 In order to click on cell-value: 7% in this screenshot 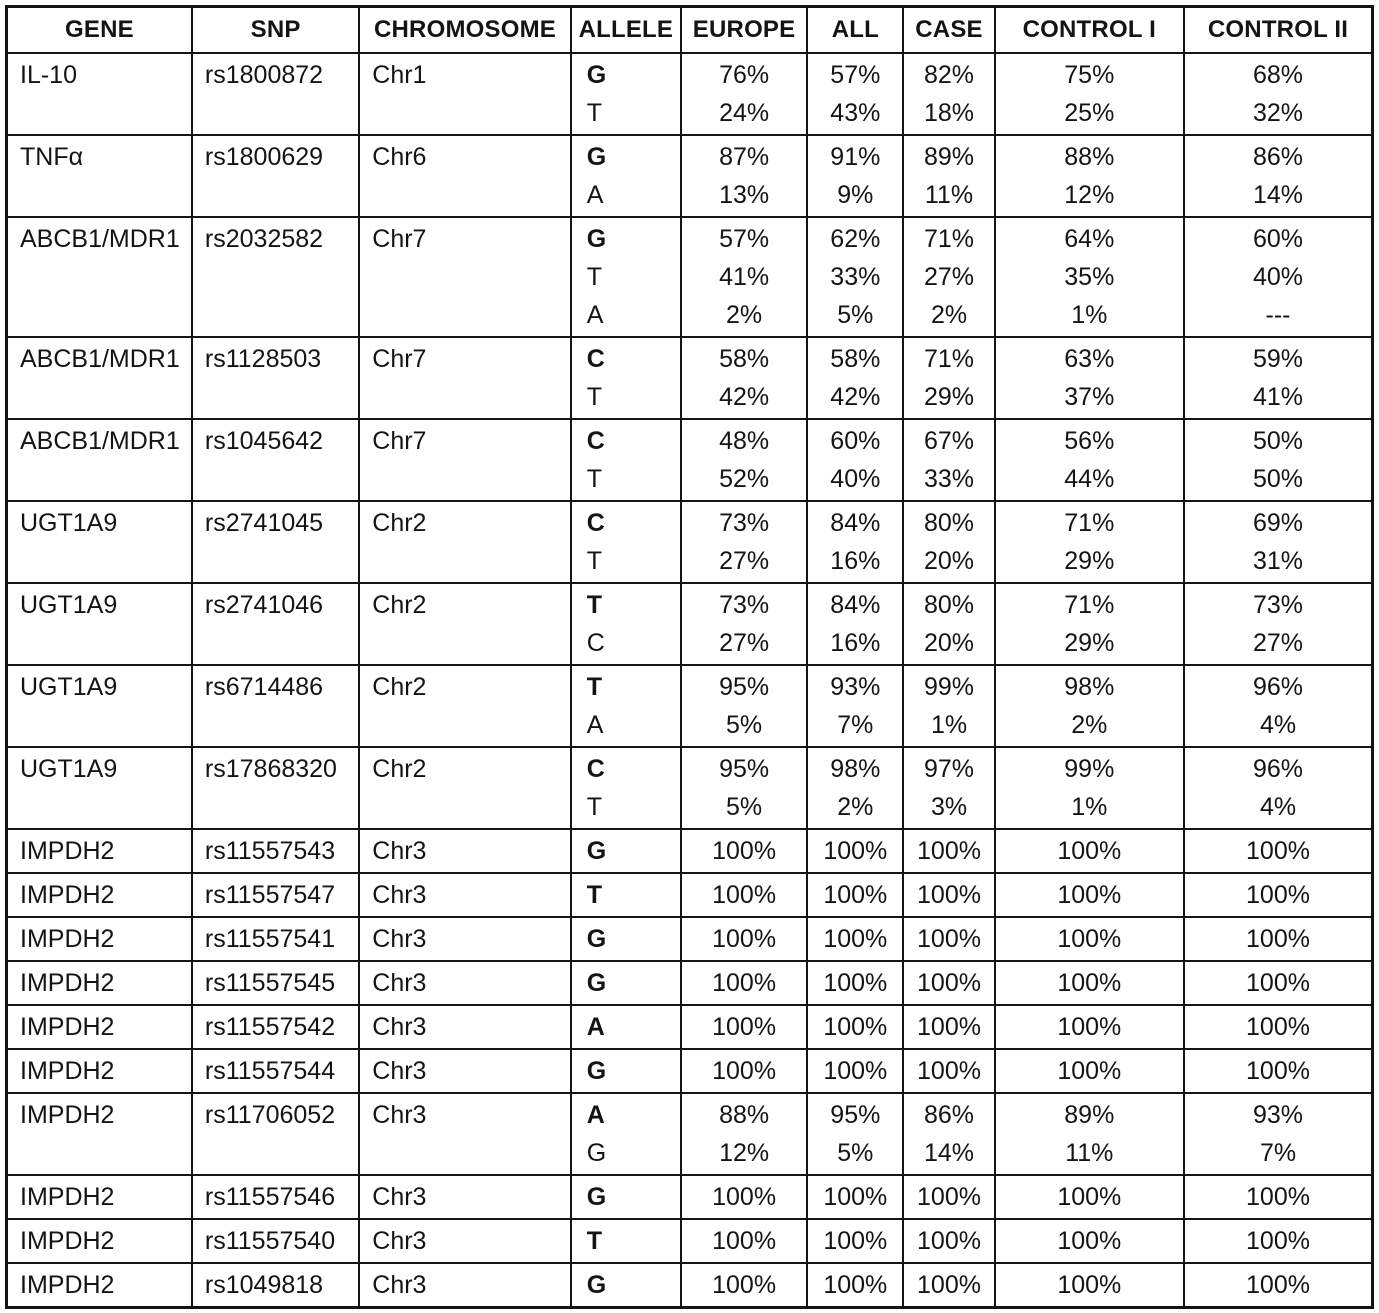, I will do `click(855, 725)`.